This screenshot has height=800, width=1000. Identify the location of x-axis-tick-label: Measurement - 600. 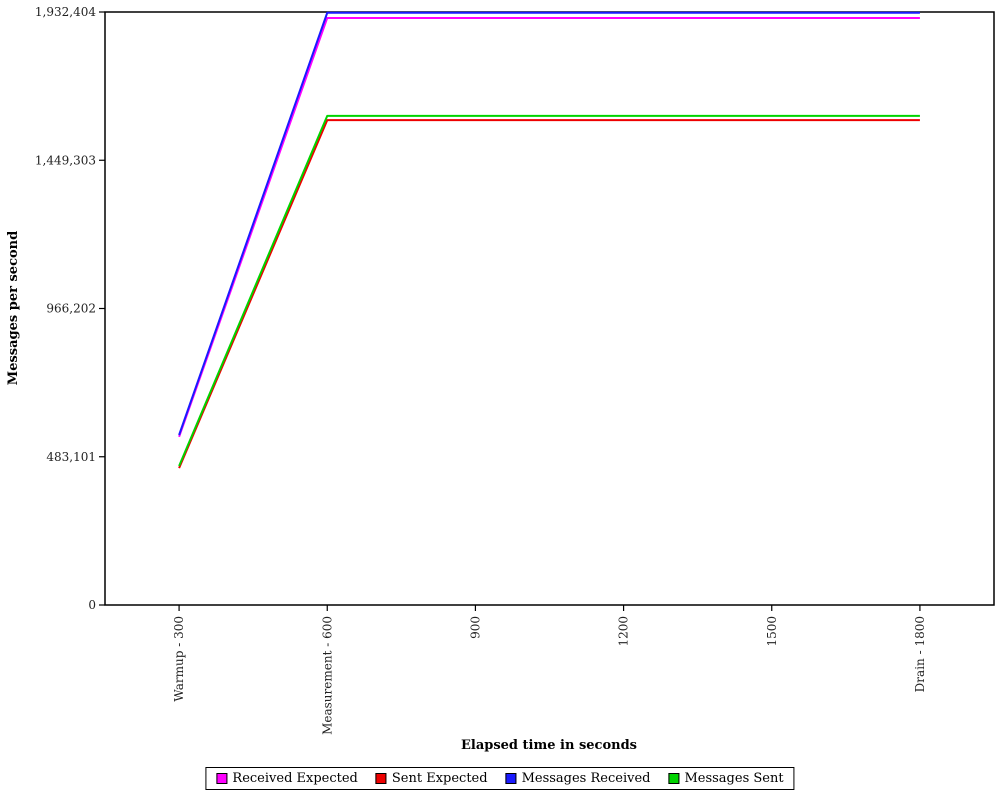
(327, 675).